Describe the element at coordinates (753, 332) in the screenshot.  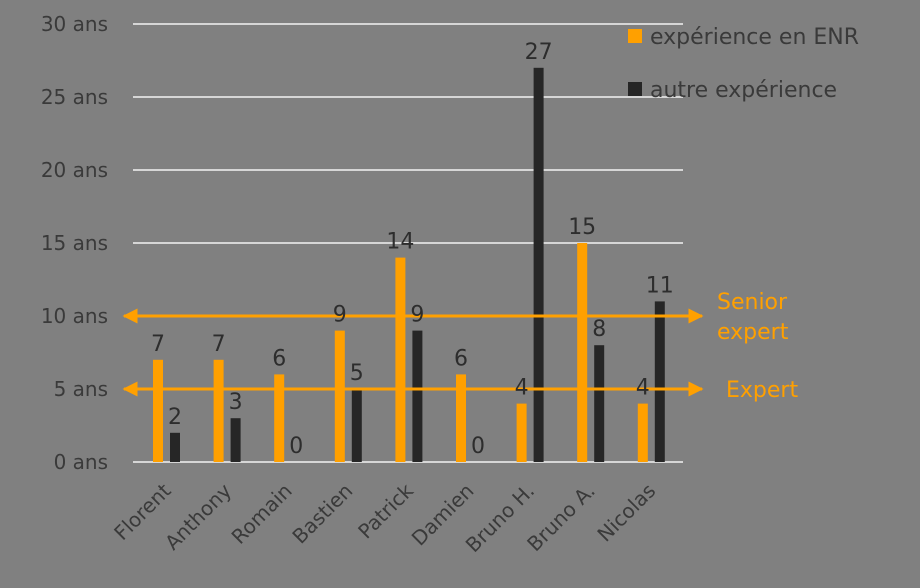
I see `reference-line-label: expert` at that location.